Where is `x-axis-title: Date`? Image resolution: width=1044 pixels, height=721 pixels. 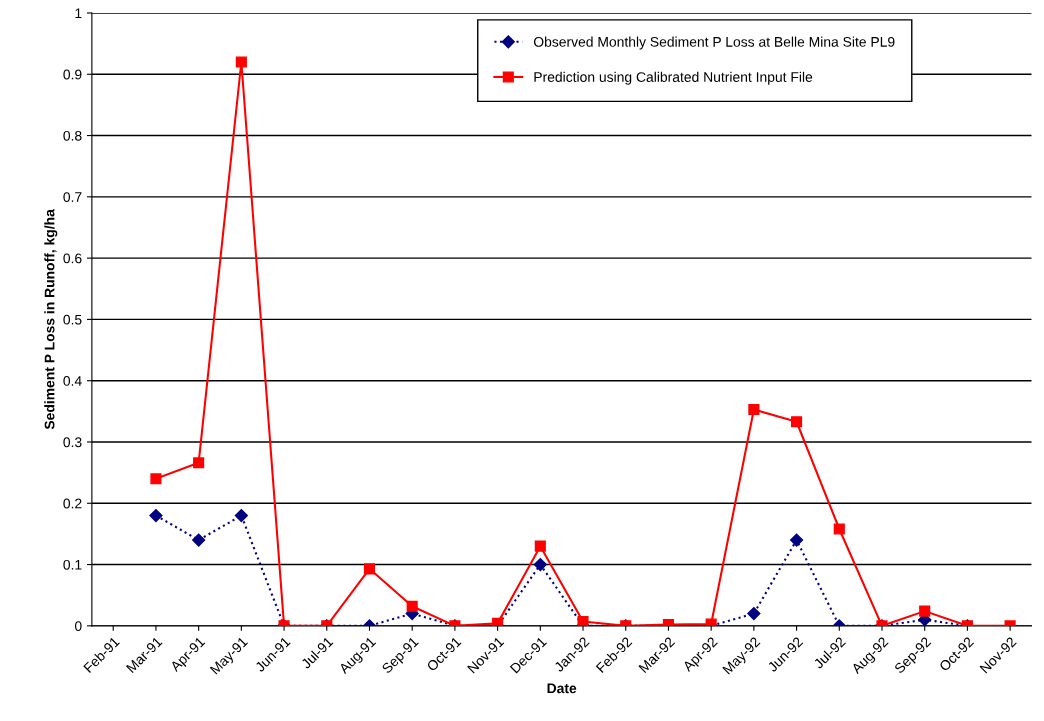 x-axis-title: Date is located at coordinates (562, 688).